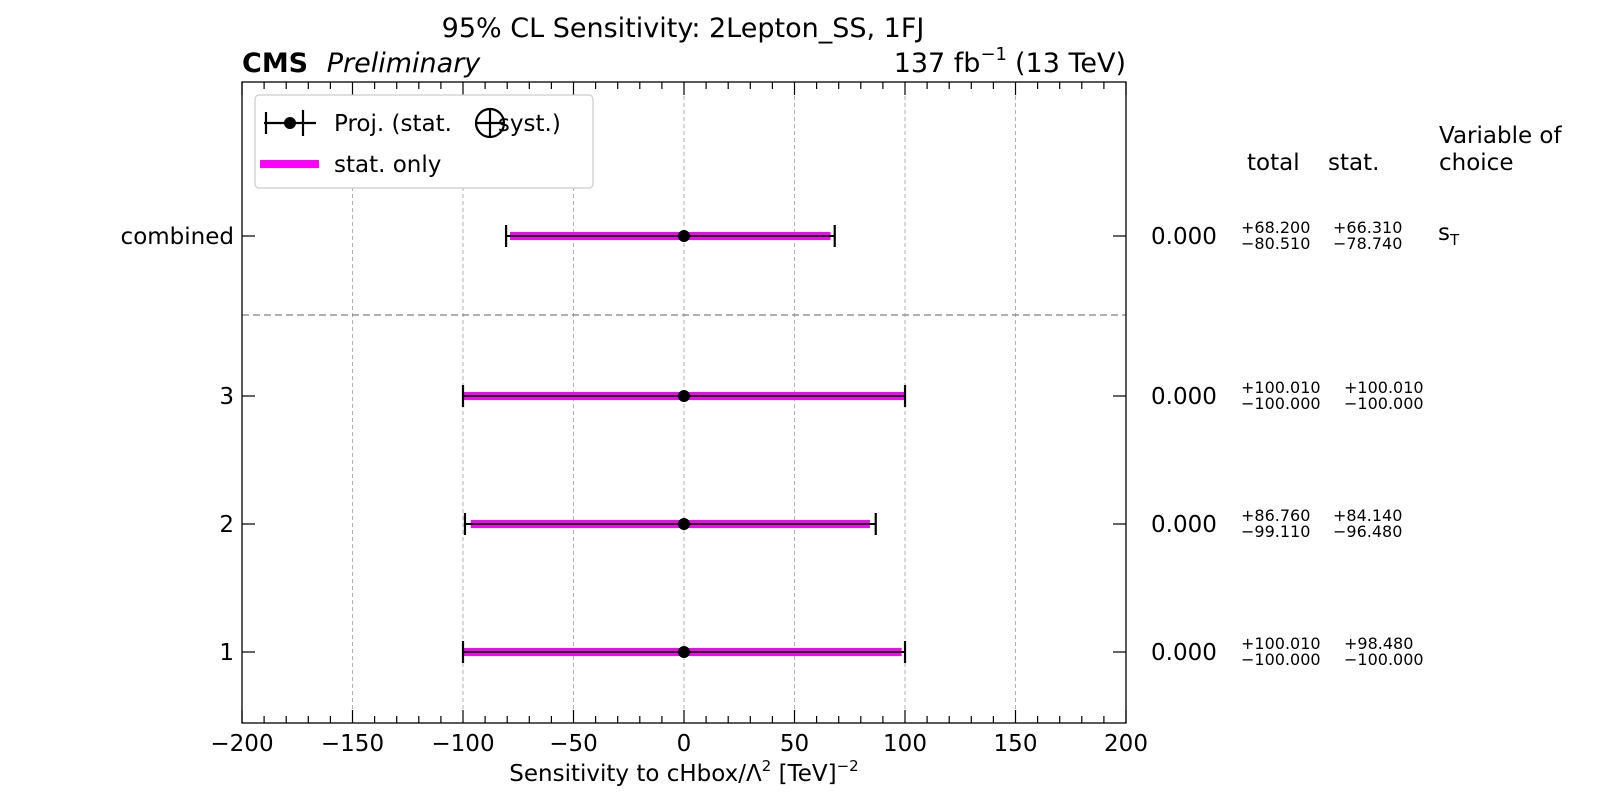 The height and width of the screenshot is (800, 1600). What do you see at coordinates (1476, 163) in the screenshot?
I see `table-header-choice: choice` at bounding box center [1476, 163].